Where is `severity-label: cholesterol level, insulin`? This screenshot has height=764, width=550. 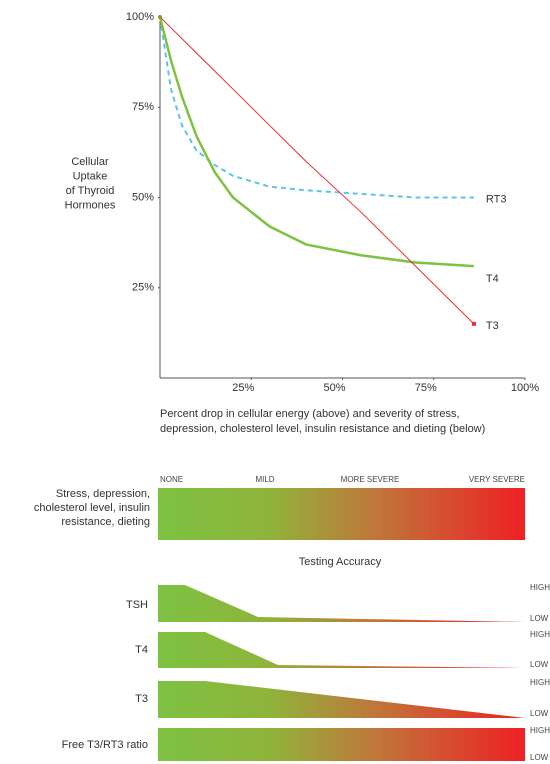 severity-label: cholesterol level, insulin is located at coordinates (92, 508).